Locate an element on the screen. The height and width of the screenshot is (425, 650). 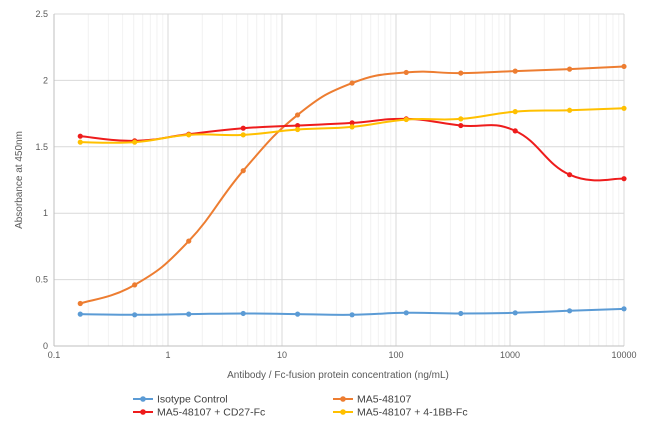
x-tick-label: 1000 is located at coordinates (510, 355).